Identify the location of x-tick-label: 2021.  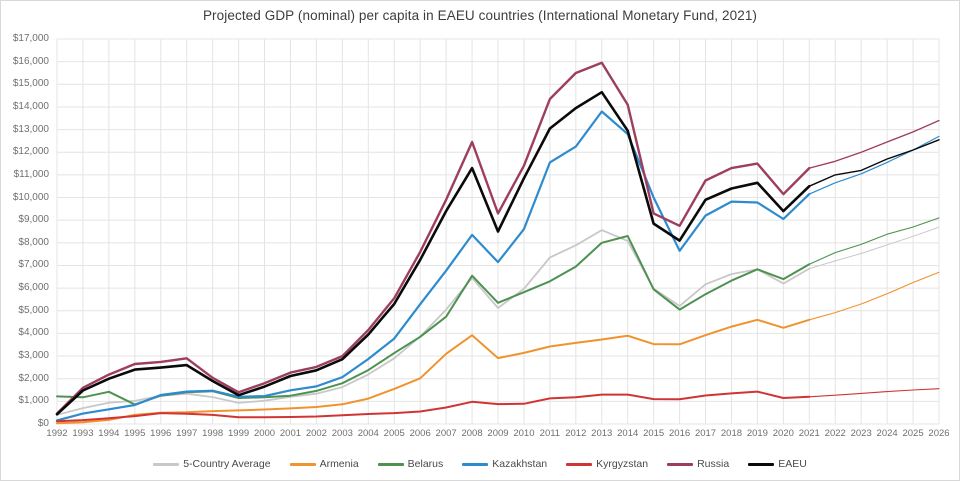
(809, 433).